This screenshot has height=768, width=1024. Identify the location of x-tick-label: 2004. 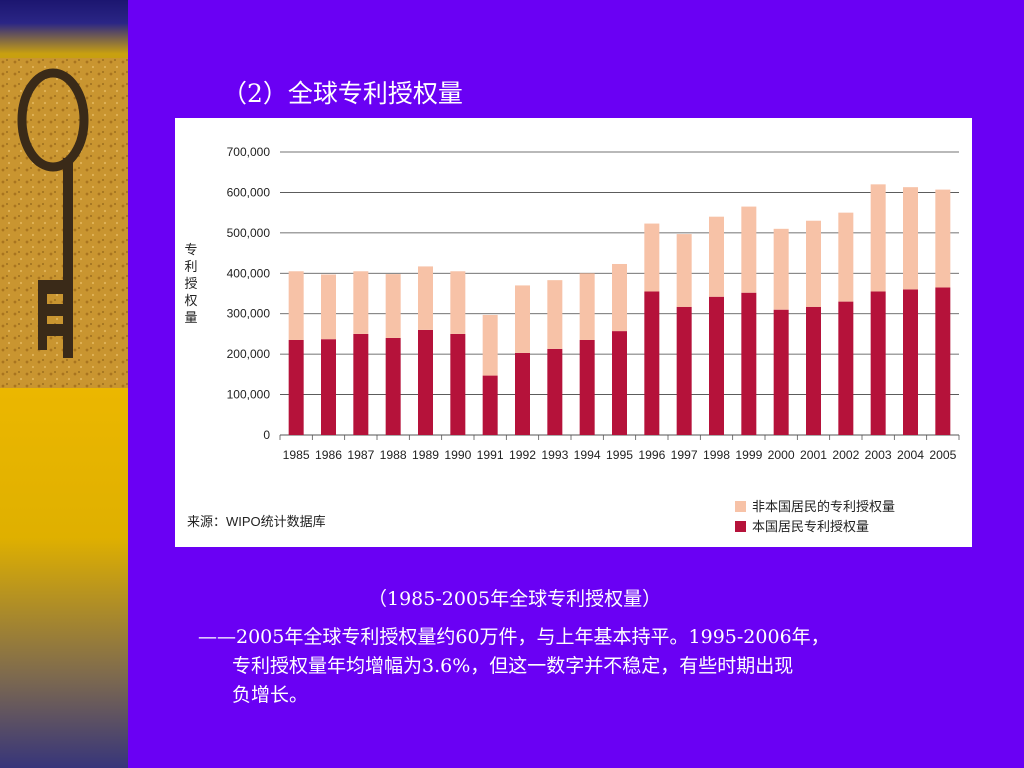
(911, 456).